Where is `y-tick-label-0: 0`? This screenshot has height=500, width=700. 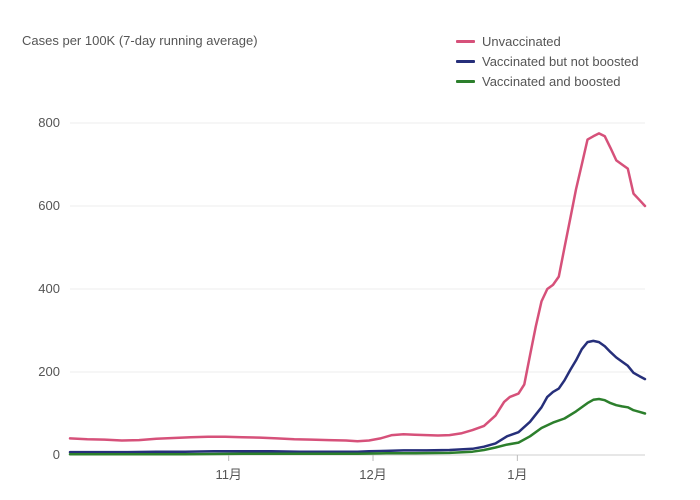 y-tick-label-0: 0 is located at coordinates (56, 454).